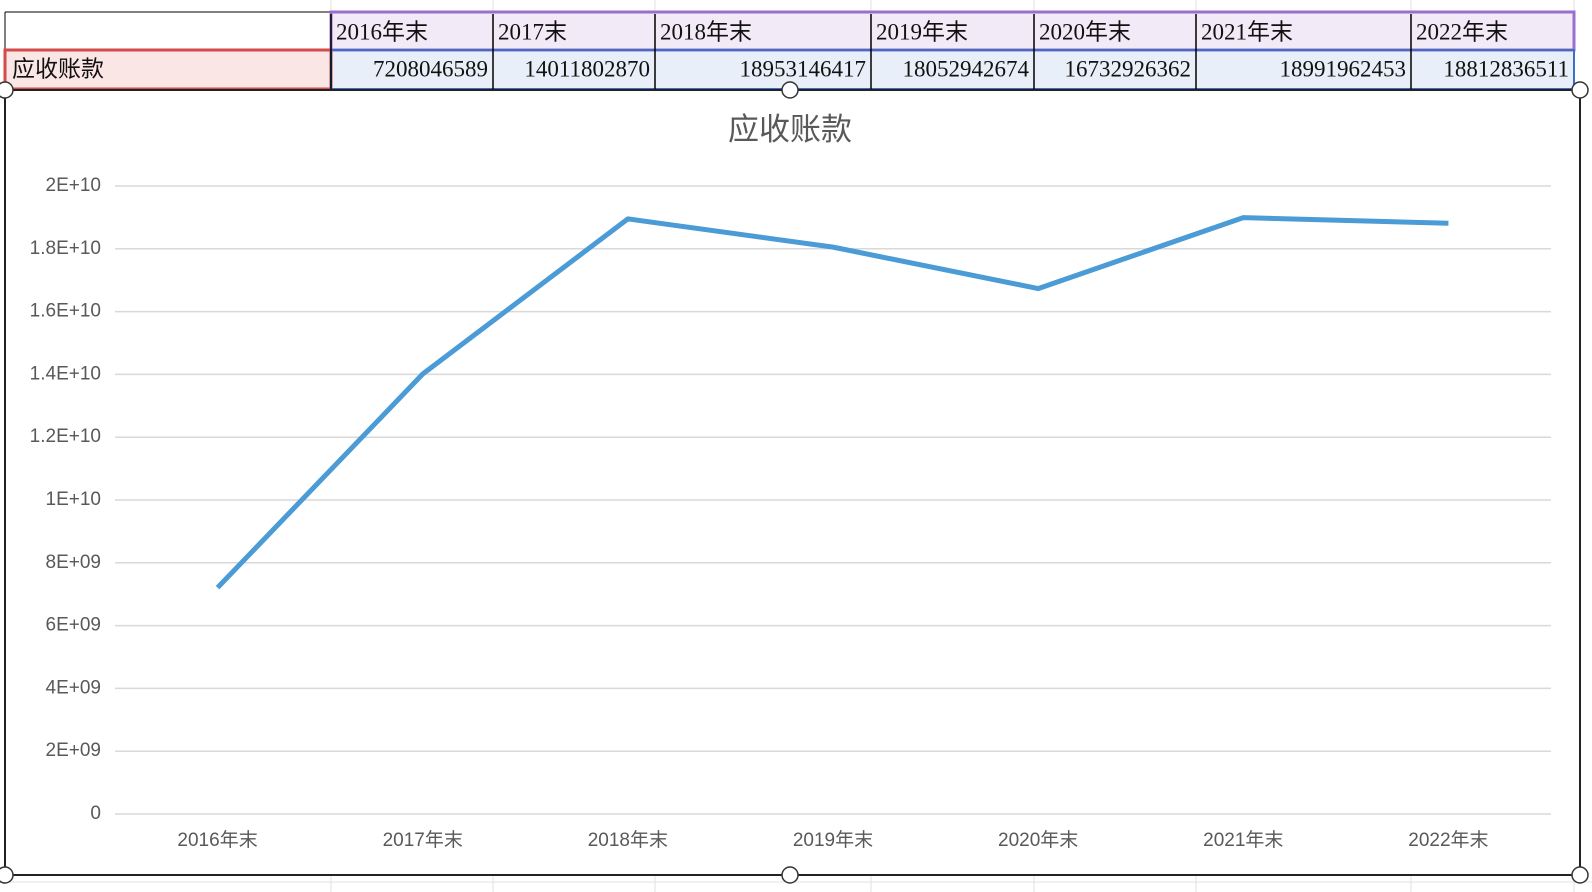 The height and width of the screenshot is (892, 1592). I want to click on column-header: 2019年末, so click(922, 31).